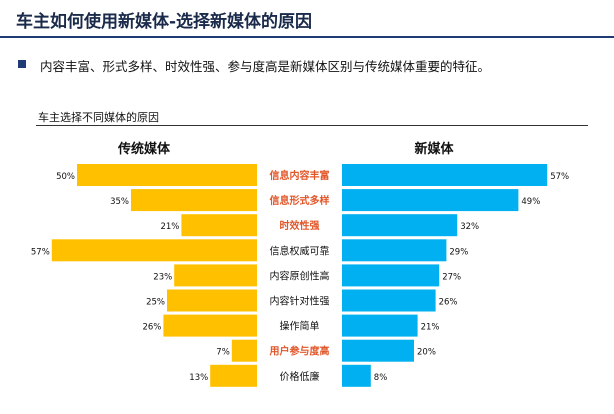 Image resolution: width=614 pixels, height=414 pixels. What do you see at coordinates (40, 252) in the screenshot?
I see `value-label-traditional: 57%` at bounding box center [40, 252].